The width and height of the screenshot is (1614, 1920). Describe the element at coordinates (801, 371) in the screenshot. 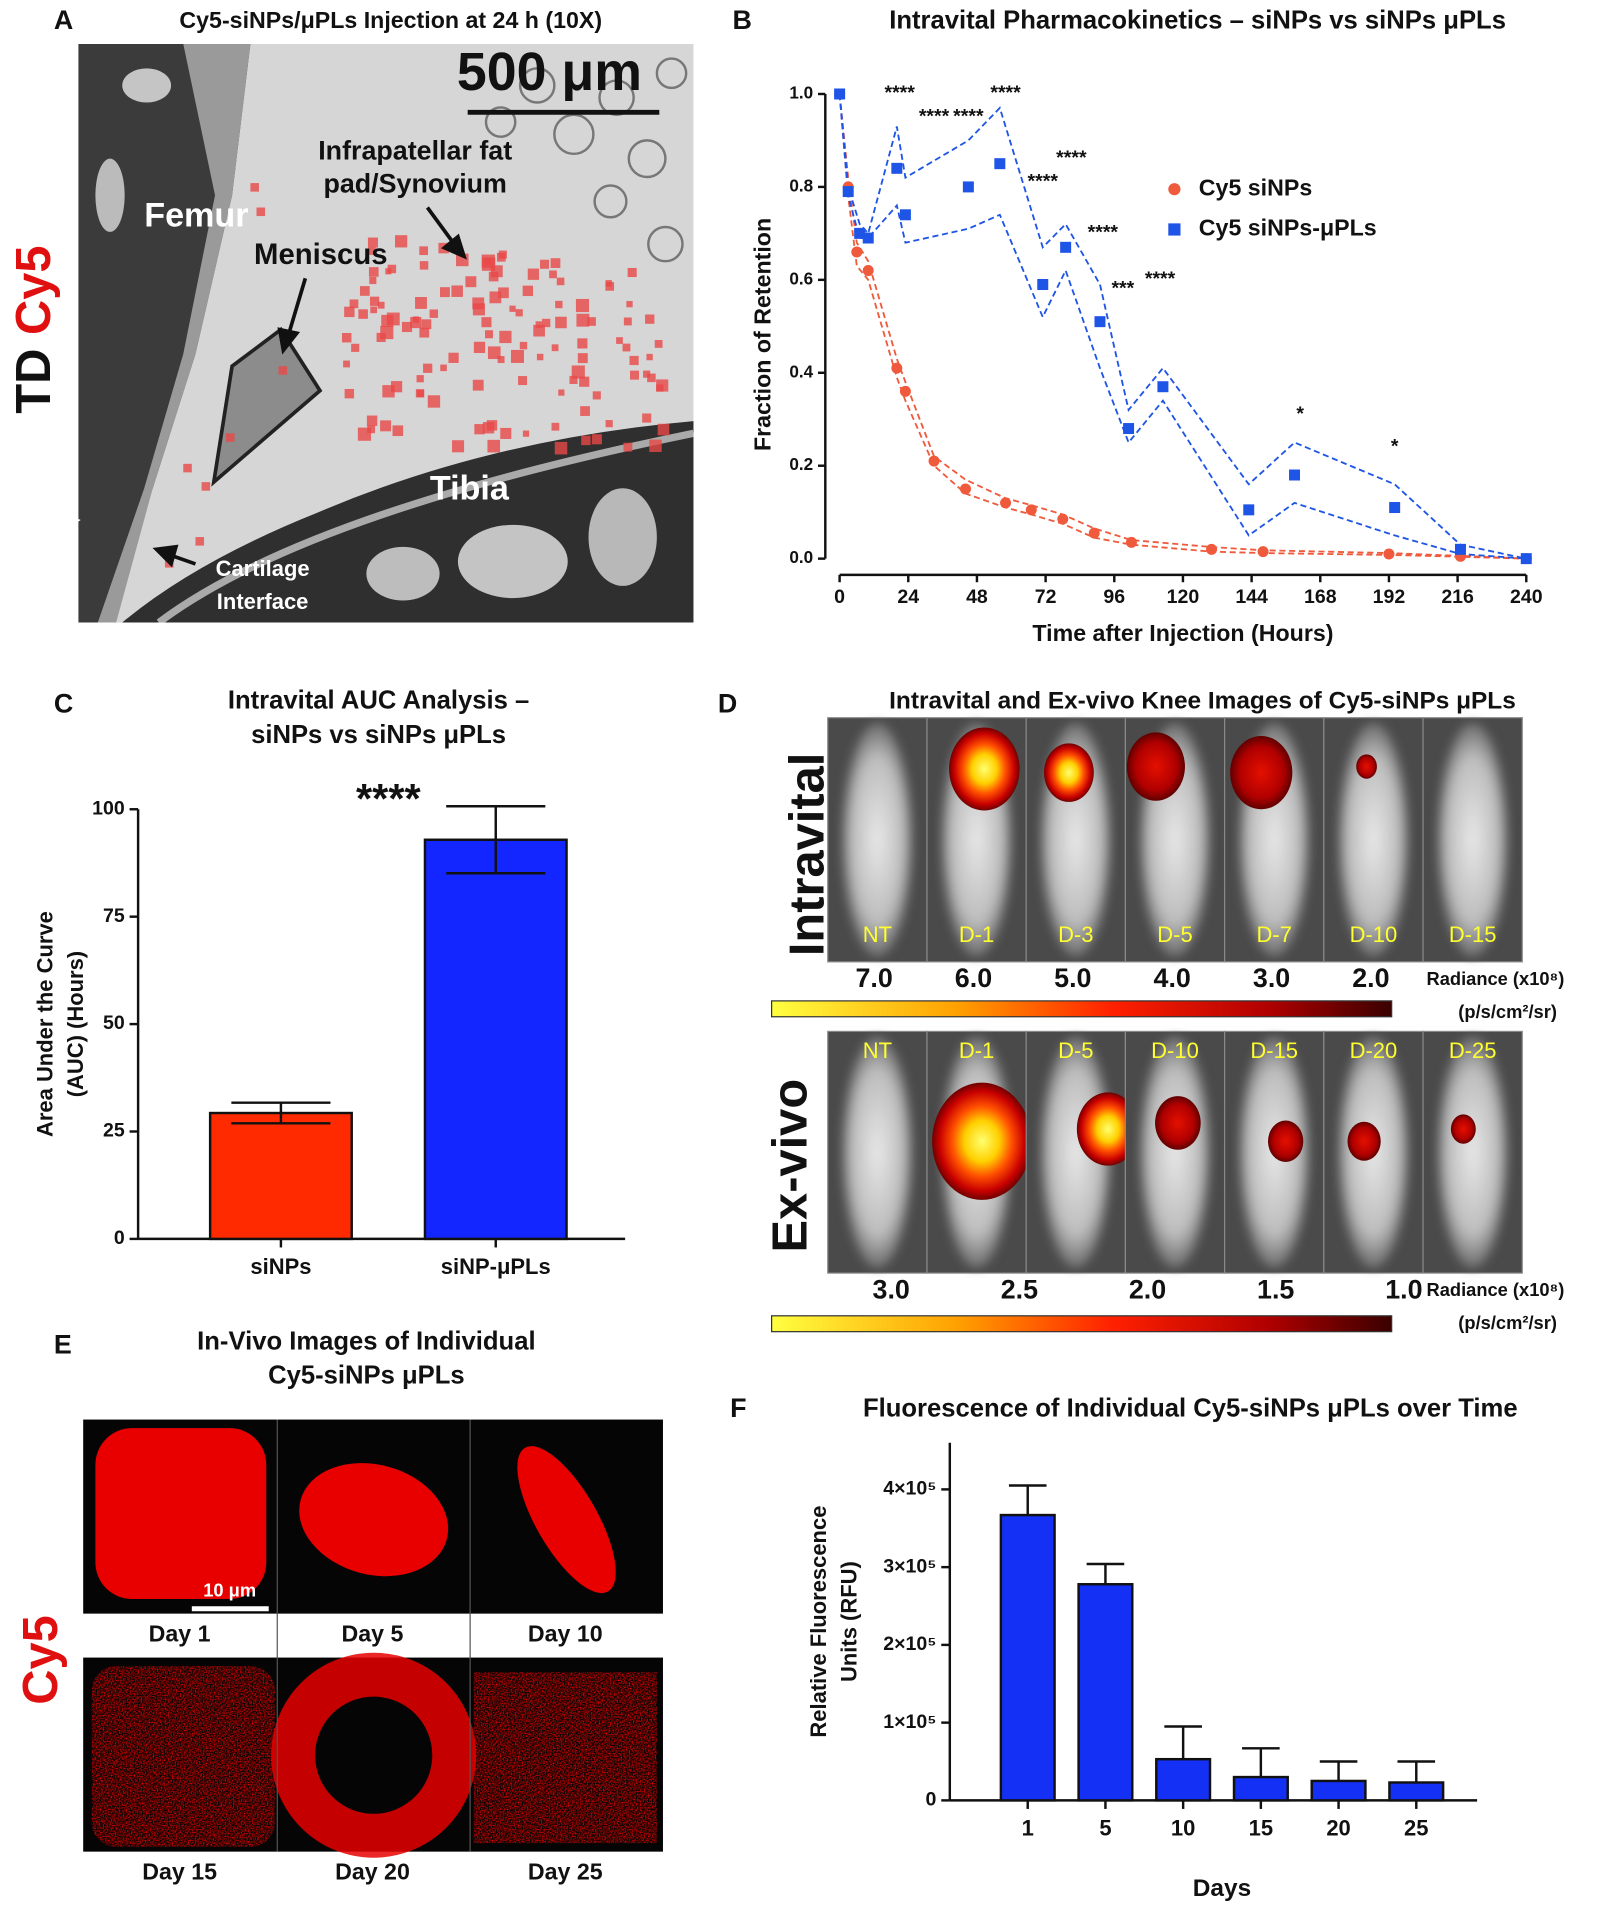

I see `y-tick-label: 0.4` at that location.